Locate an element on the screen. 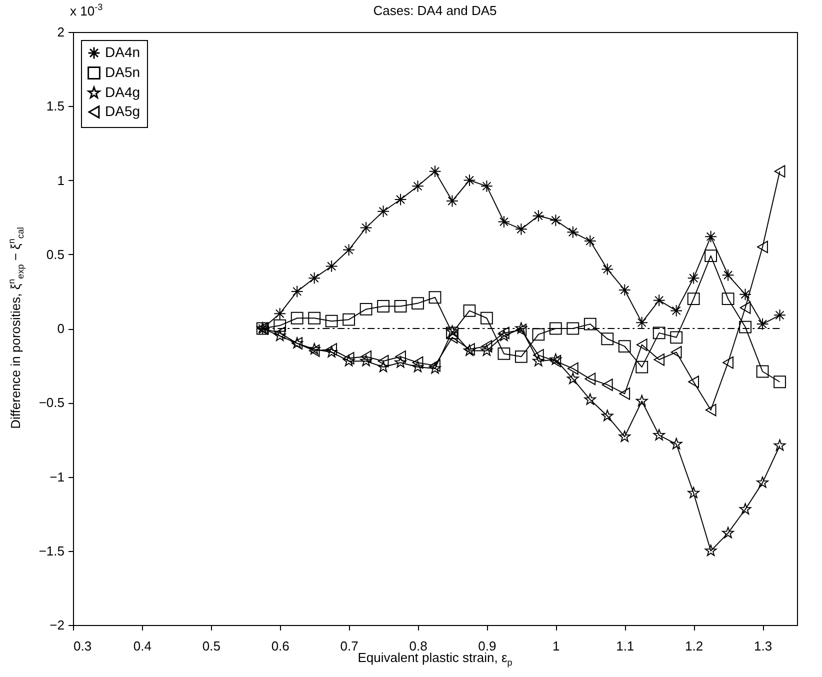 The image size is (822, 677). x-tick-label: 0.7 is located at coordinates (349, 646).